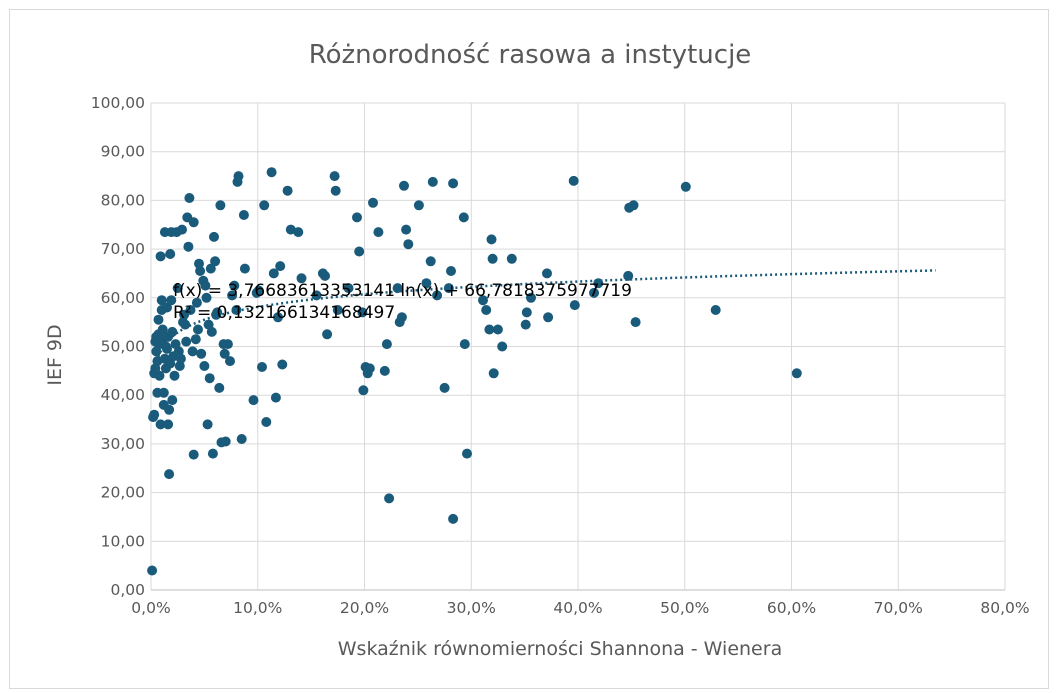  I want to click on y-tick-label: 90,00, so click(123, 152).